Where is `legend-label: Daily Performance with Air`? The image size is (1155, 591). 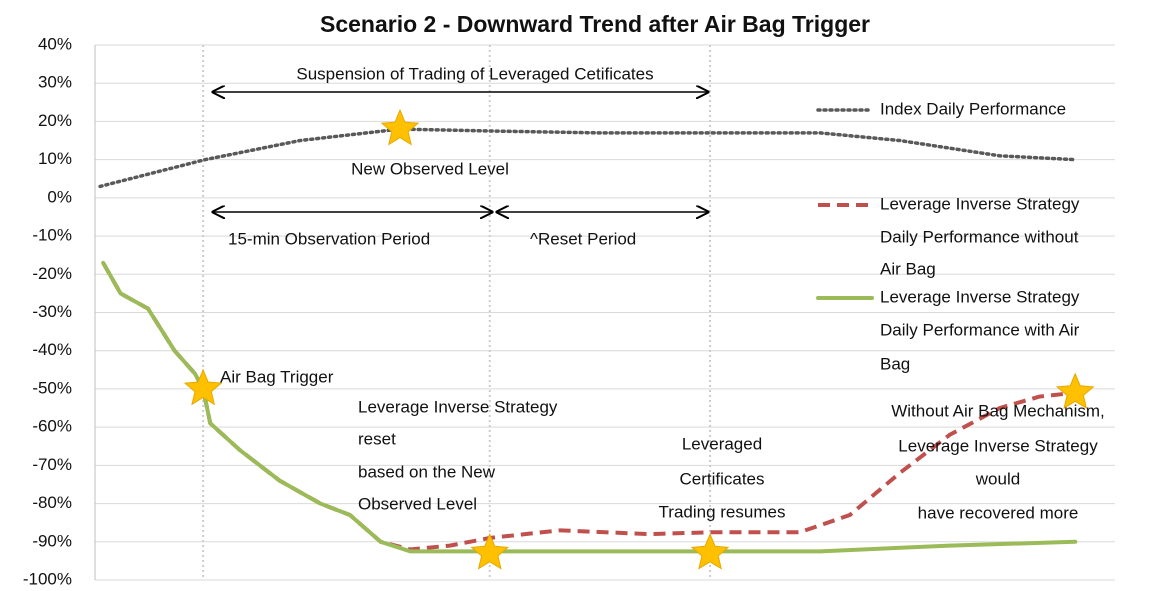 legend-label: Daily Performance with Air is located at coordinates (980, 329).